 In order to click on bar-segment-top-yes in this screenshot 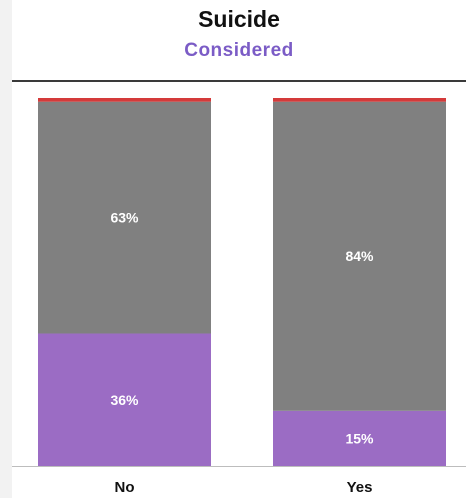, I will do `click(359, 100)`.